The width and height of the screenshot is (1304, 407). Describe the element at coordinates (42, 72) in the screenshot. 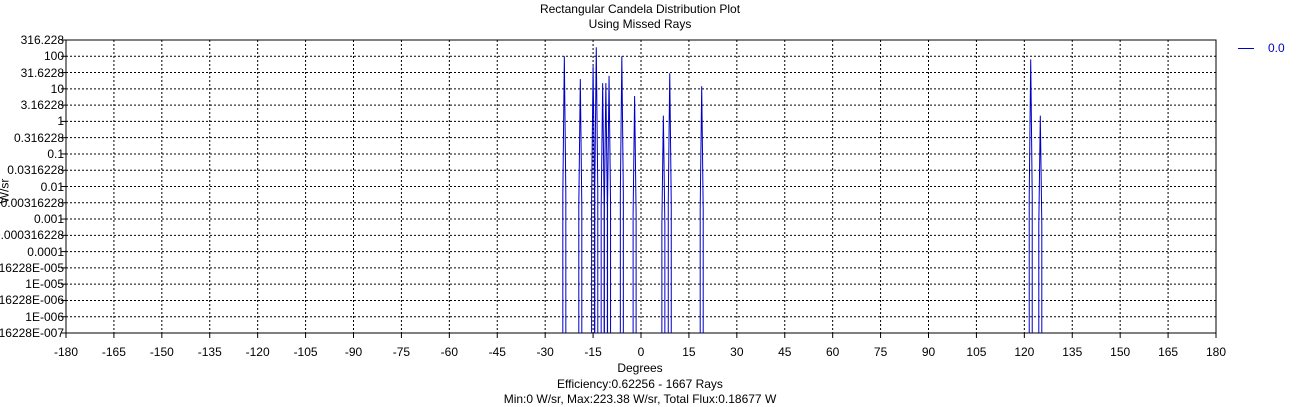

I see `y-tick-label: 31.6228` at that location.